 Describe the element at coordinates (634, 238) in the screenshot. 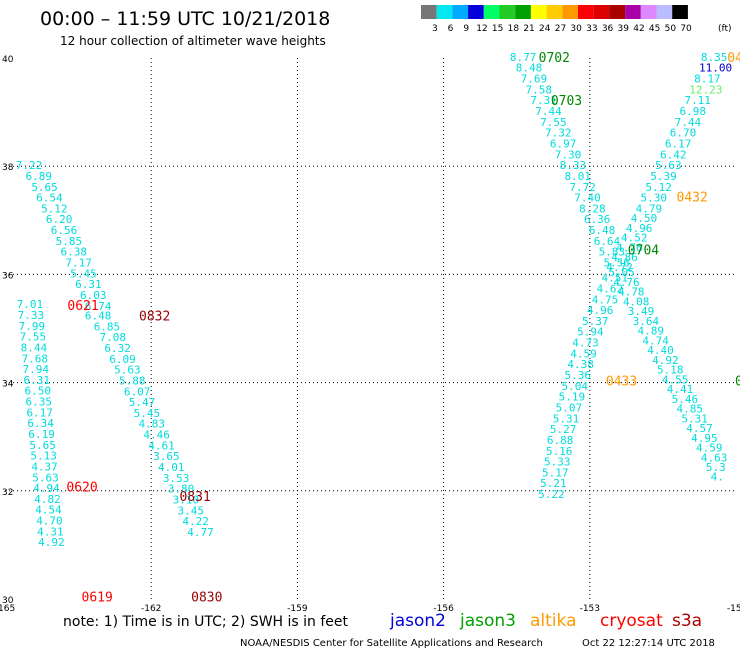

I see `swh-value: 4.52` at that location.